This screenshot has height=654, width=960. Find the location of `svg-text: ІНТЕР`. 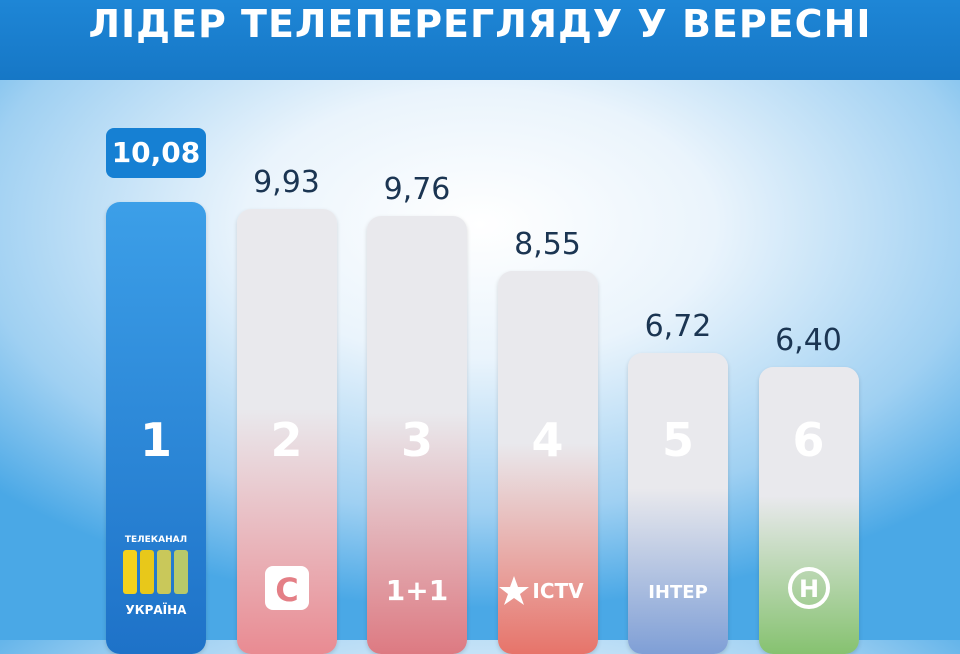

svg-text: ІНТЕР is located at coordinates (678, 592).